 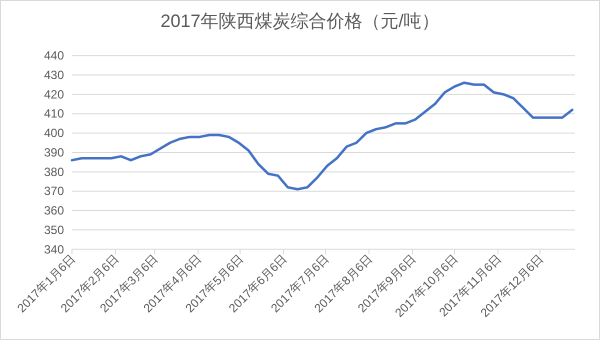 What do you see at coordinates (54, 249) in the screenshot?
I see `y-tick-label: 340` at bounding box center [54, 249].